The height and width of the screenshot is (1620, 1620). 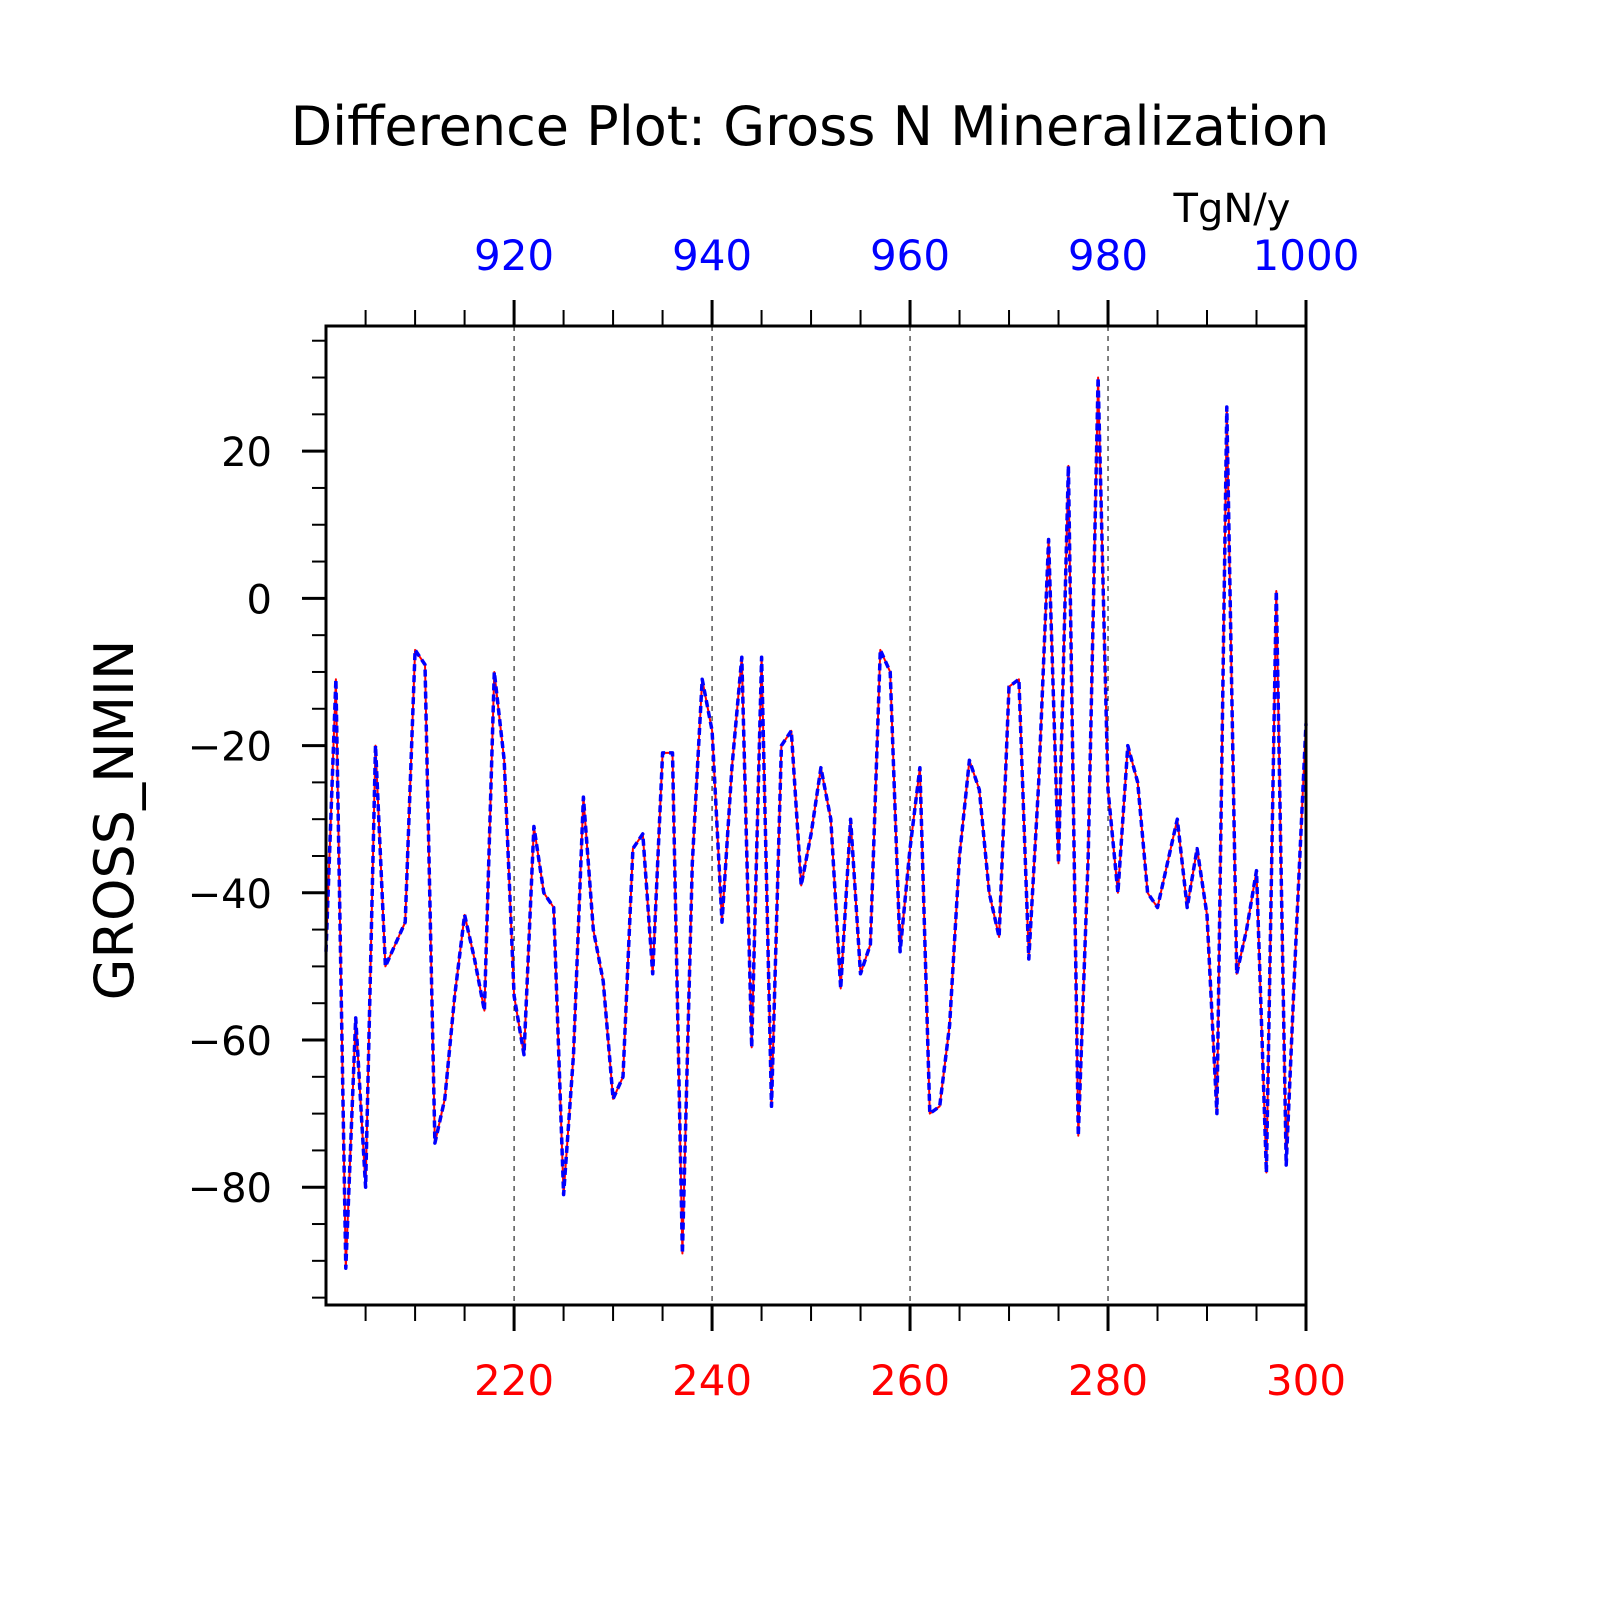 What do you see at coordinates (910, 1380) in the screenshot?
I see `x-bottom-tick-label: 260` at bounding box center [910, 1380].